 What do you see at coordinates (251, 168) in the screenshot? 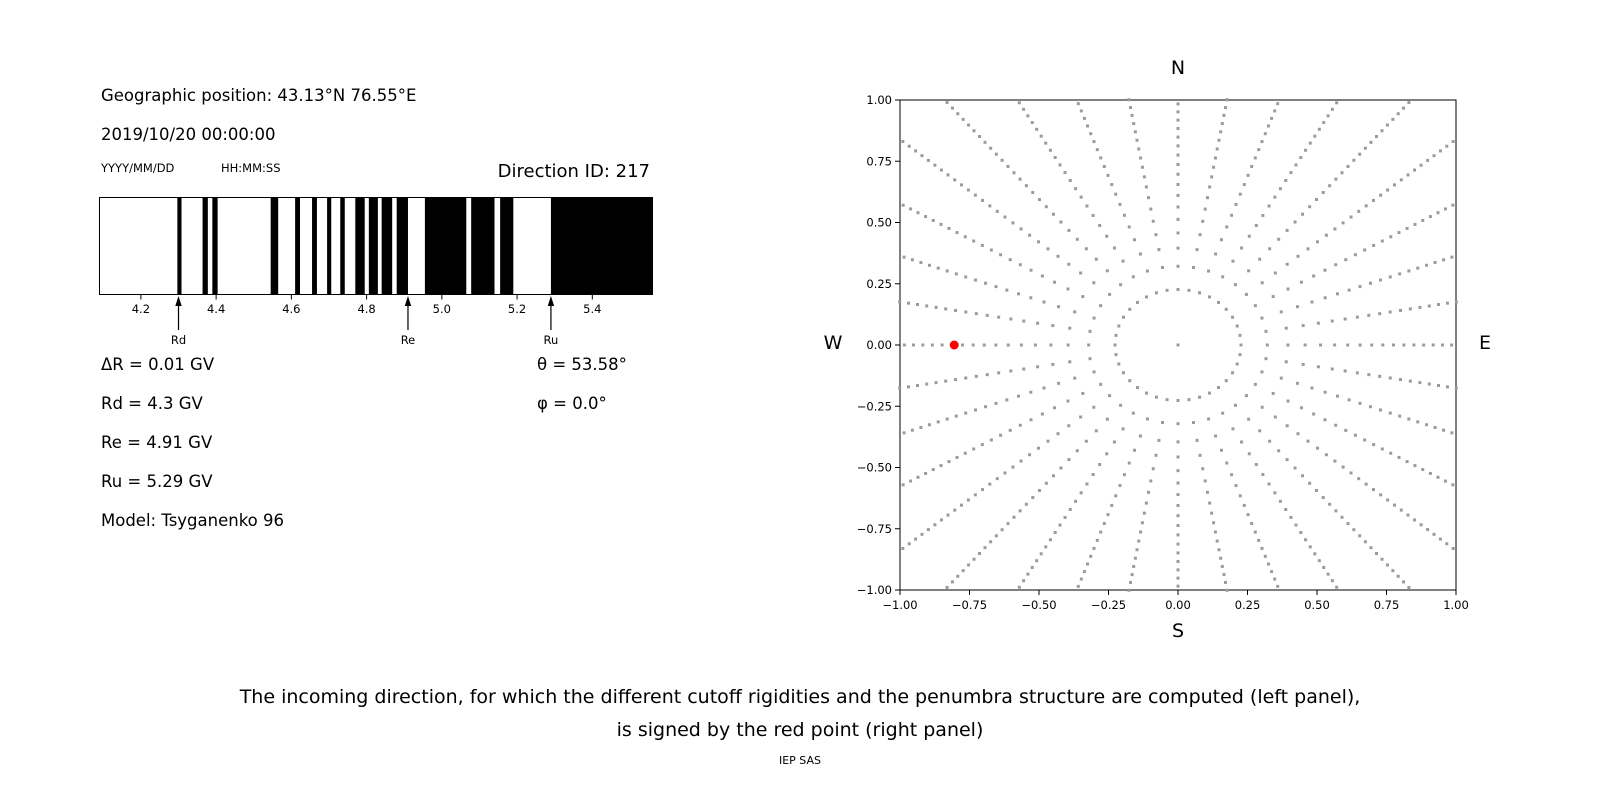
I see `time-format-label: HH:MM:SS` at bounding box center [251, 168].